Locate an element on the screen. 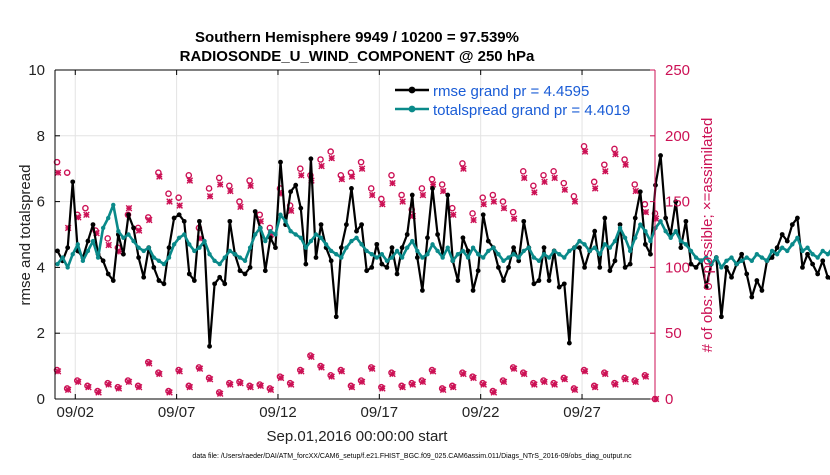 The width and height of the screenshot is (830, 475). rmse-legend-label: rmse grand pr = 4.4595 is located at coordinates (511, 91).